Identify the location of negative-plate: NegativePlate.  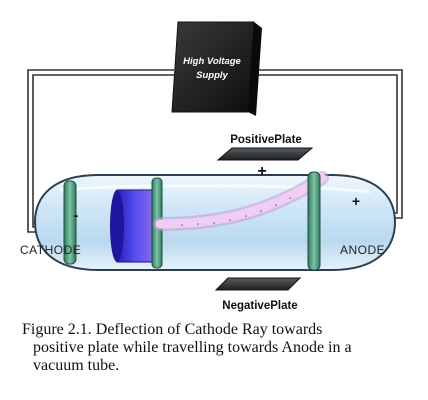
(258, 294).